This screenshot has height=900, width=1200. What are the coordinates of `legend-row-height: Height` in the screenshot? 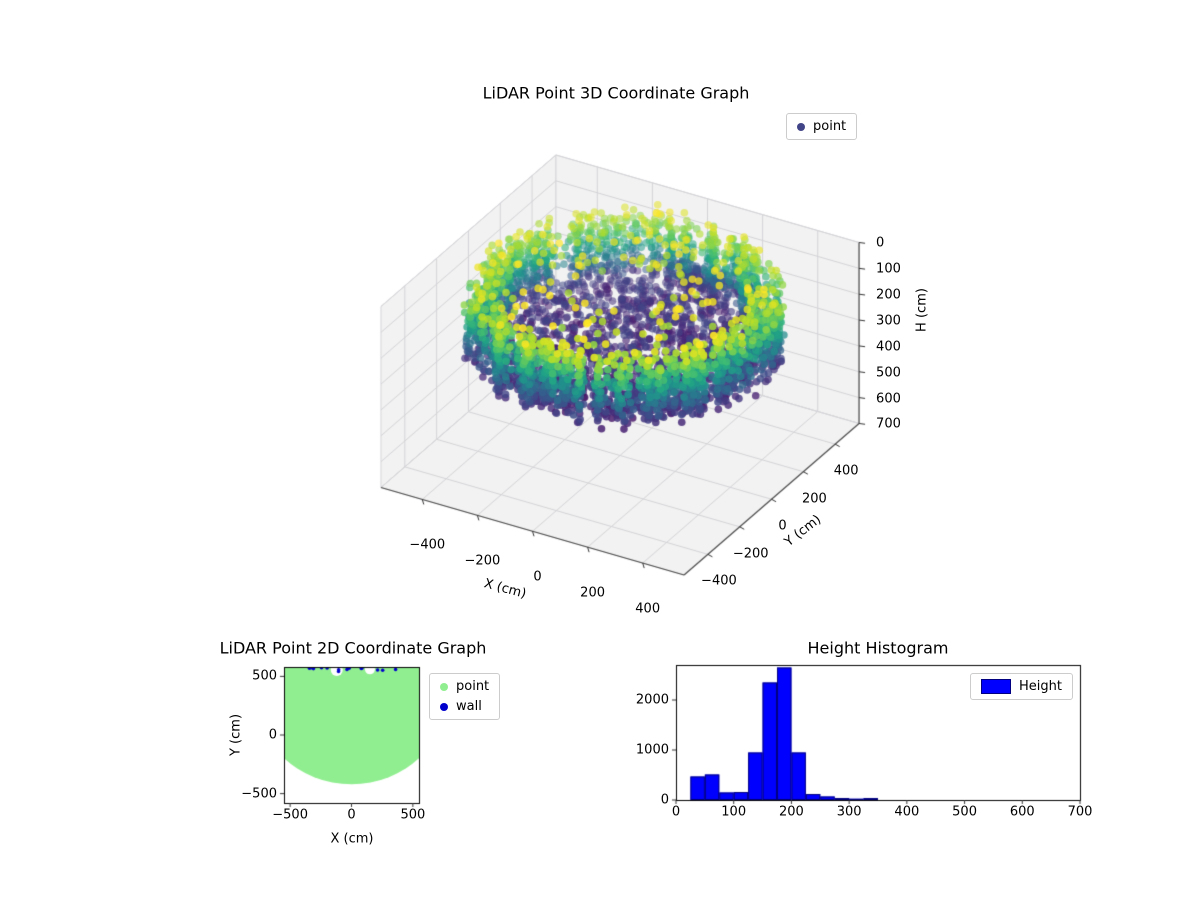 It's located at (1021, 686).